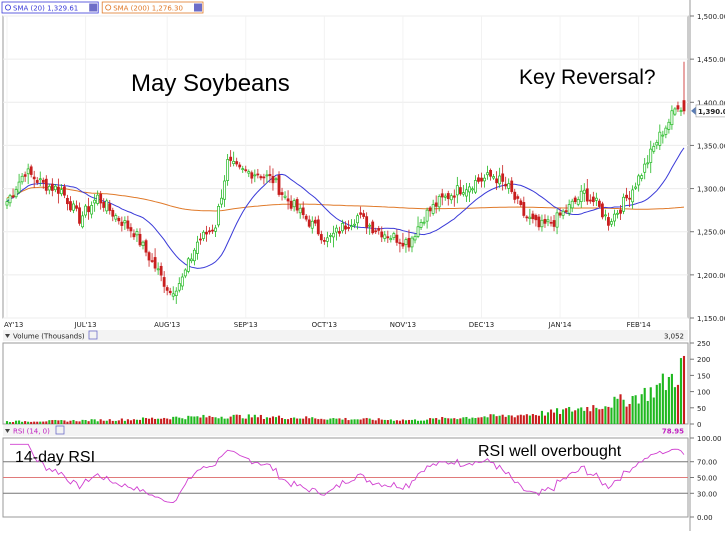  What do you see at coordinates (703, 360) in the screenshot?
I see `volume-tick-label: 200` at bounding box center [703, 360].